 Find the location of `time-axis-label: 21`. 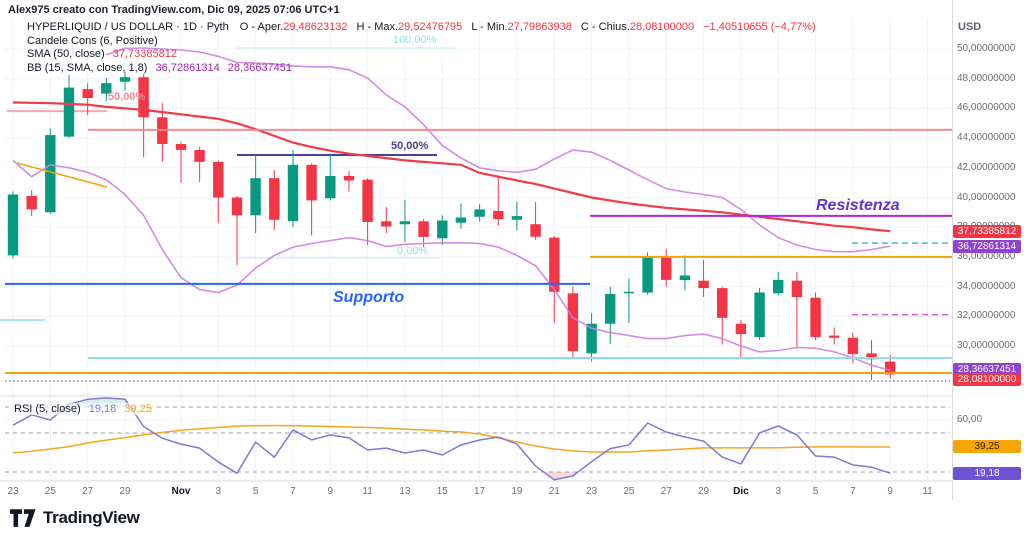

time-axis-label: 21 is located at coordinates (554, 491).